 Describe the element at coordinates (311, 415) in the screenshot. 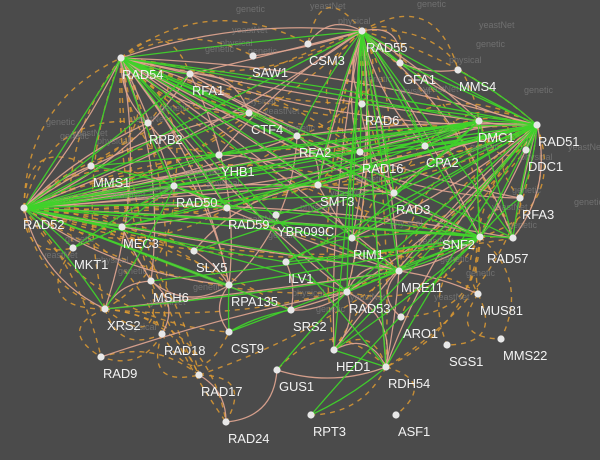

I see `graph-node-rpt3` at that location.